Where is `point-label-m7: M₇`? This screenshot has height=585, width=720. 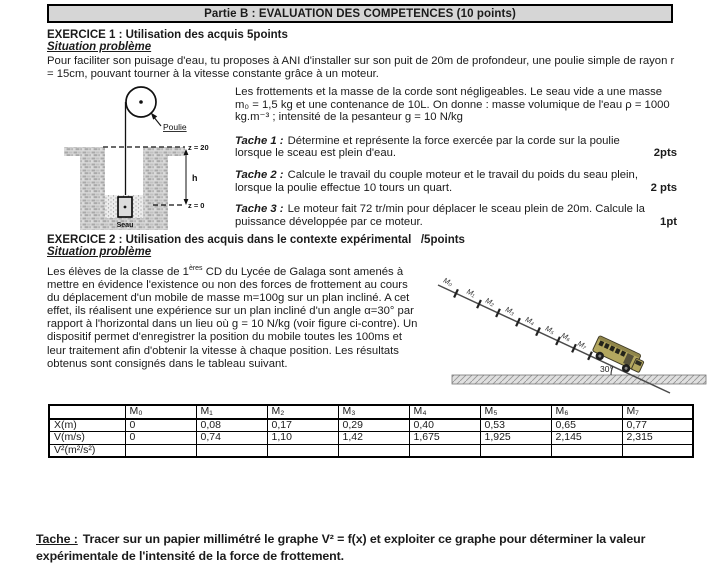 point-label-m7: M₇ is located at coordinates (582, 345).